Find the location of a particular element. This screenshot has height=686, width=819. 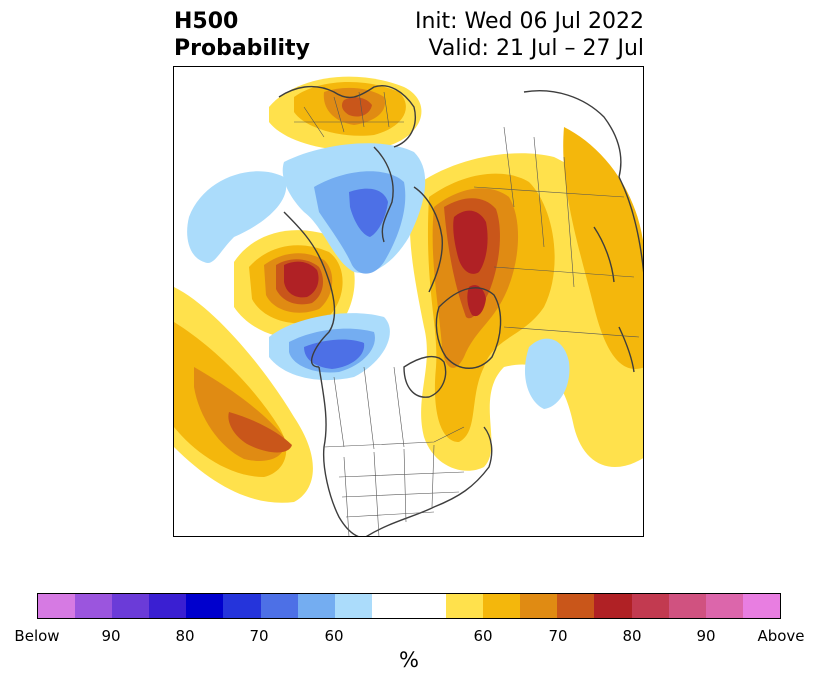

us-canada-border is located at coordinates (394, 437).